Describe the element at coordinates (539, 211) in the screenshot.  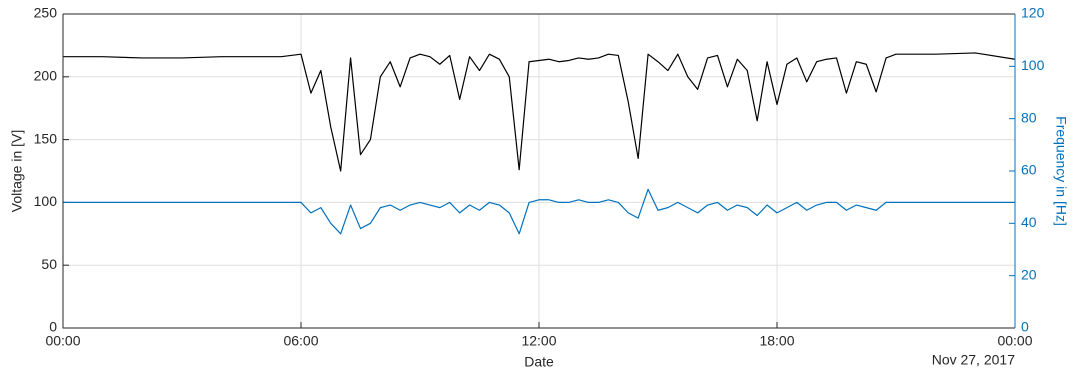
I see `line-series` at that location.